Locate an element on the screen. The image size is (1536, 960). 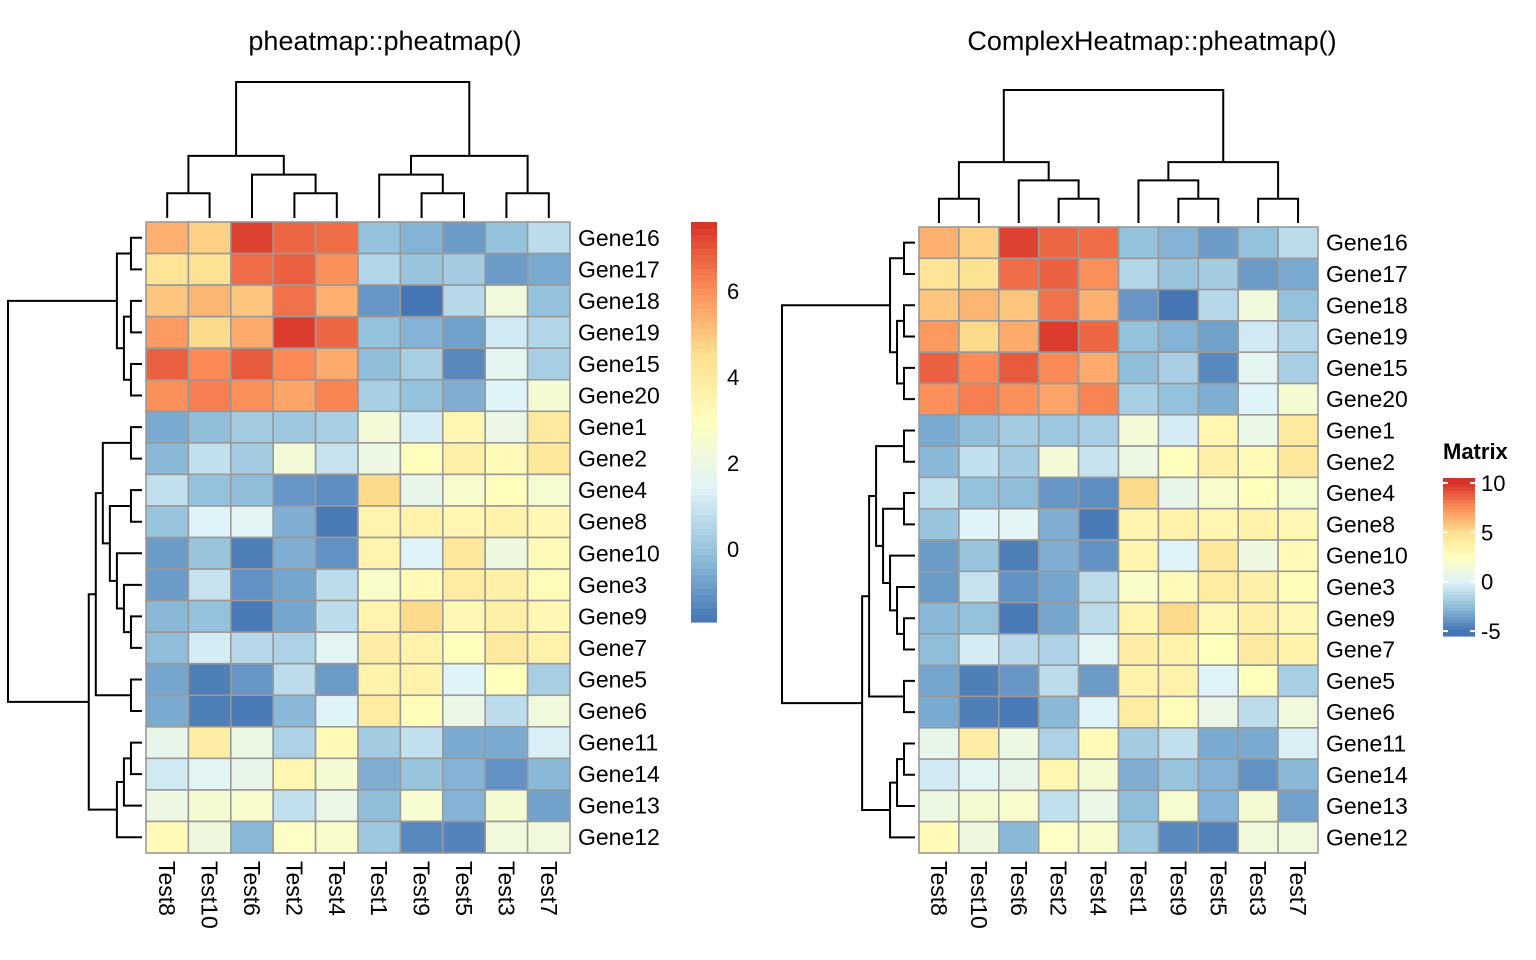
column-label: Test2 is located at coordinates (1059, 888).